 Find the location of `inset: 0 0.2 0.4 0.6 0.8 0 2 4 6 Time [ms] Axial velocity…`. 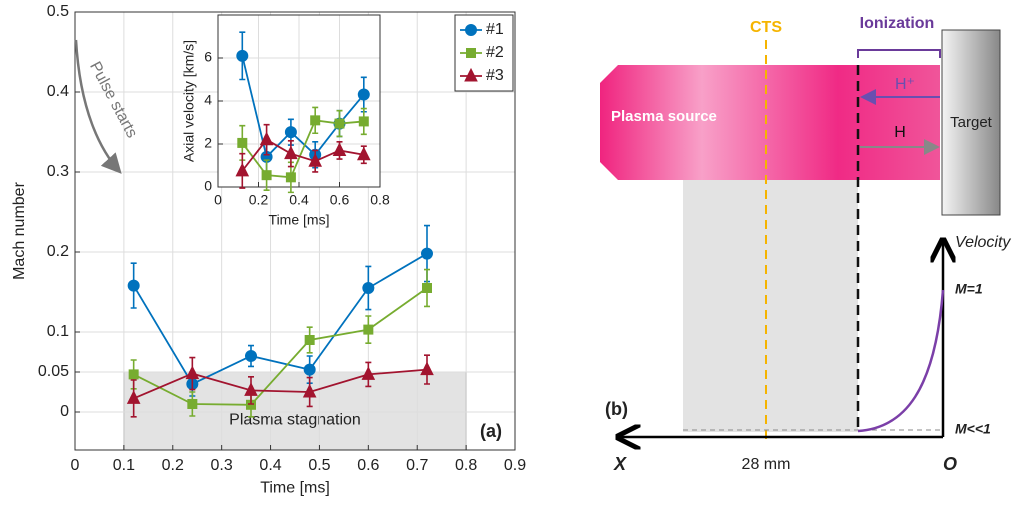

inset: 0 0.2 0.4 0.6 0.8 0 2 4 6 Time [ms] Axial velocity… is located at coordinates (285, 120).